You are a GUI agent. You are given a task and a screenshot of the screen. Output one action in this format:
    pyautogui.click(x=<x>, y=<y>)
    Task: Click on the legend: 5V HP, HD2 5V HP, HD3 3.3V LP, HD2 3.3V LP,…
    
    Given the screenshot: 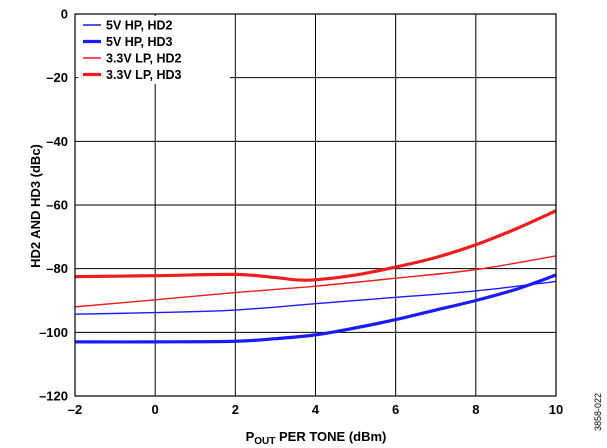 What is the action you would take?
    pyautogui.click(x=154, y=50)
    